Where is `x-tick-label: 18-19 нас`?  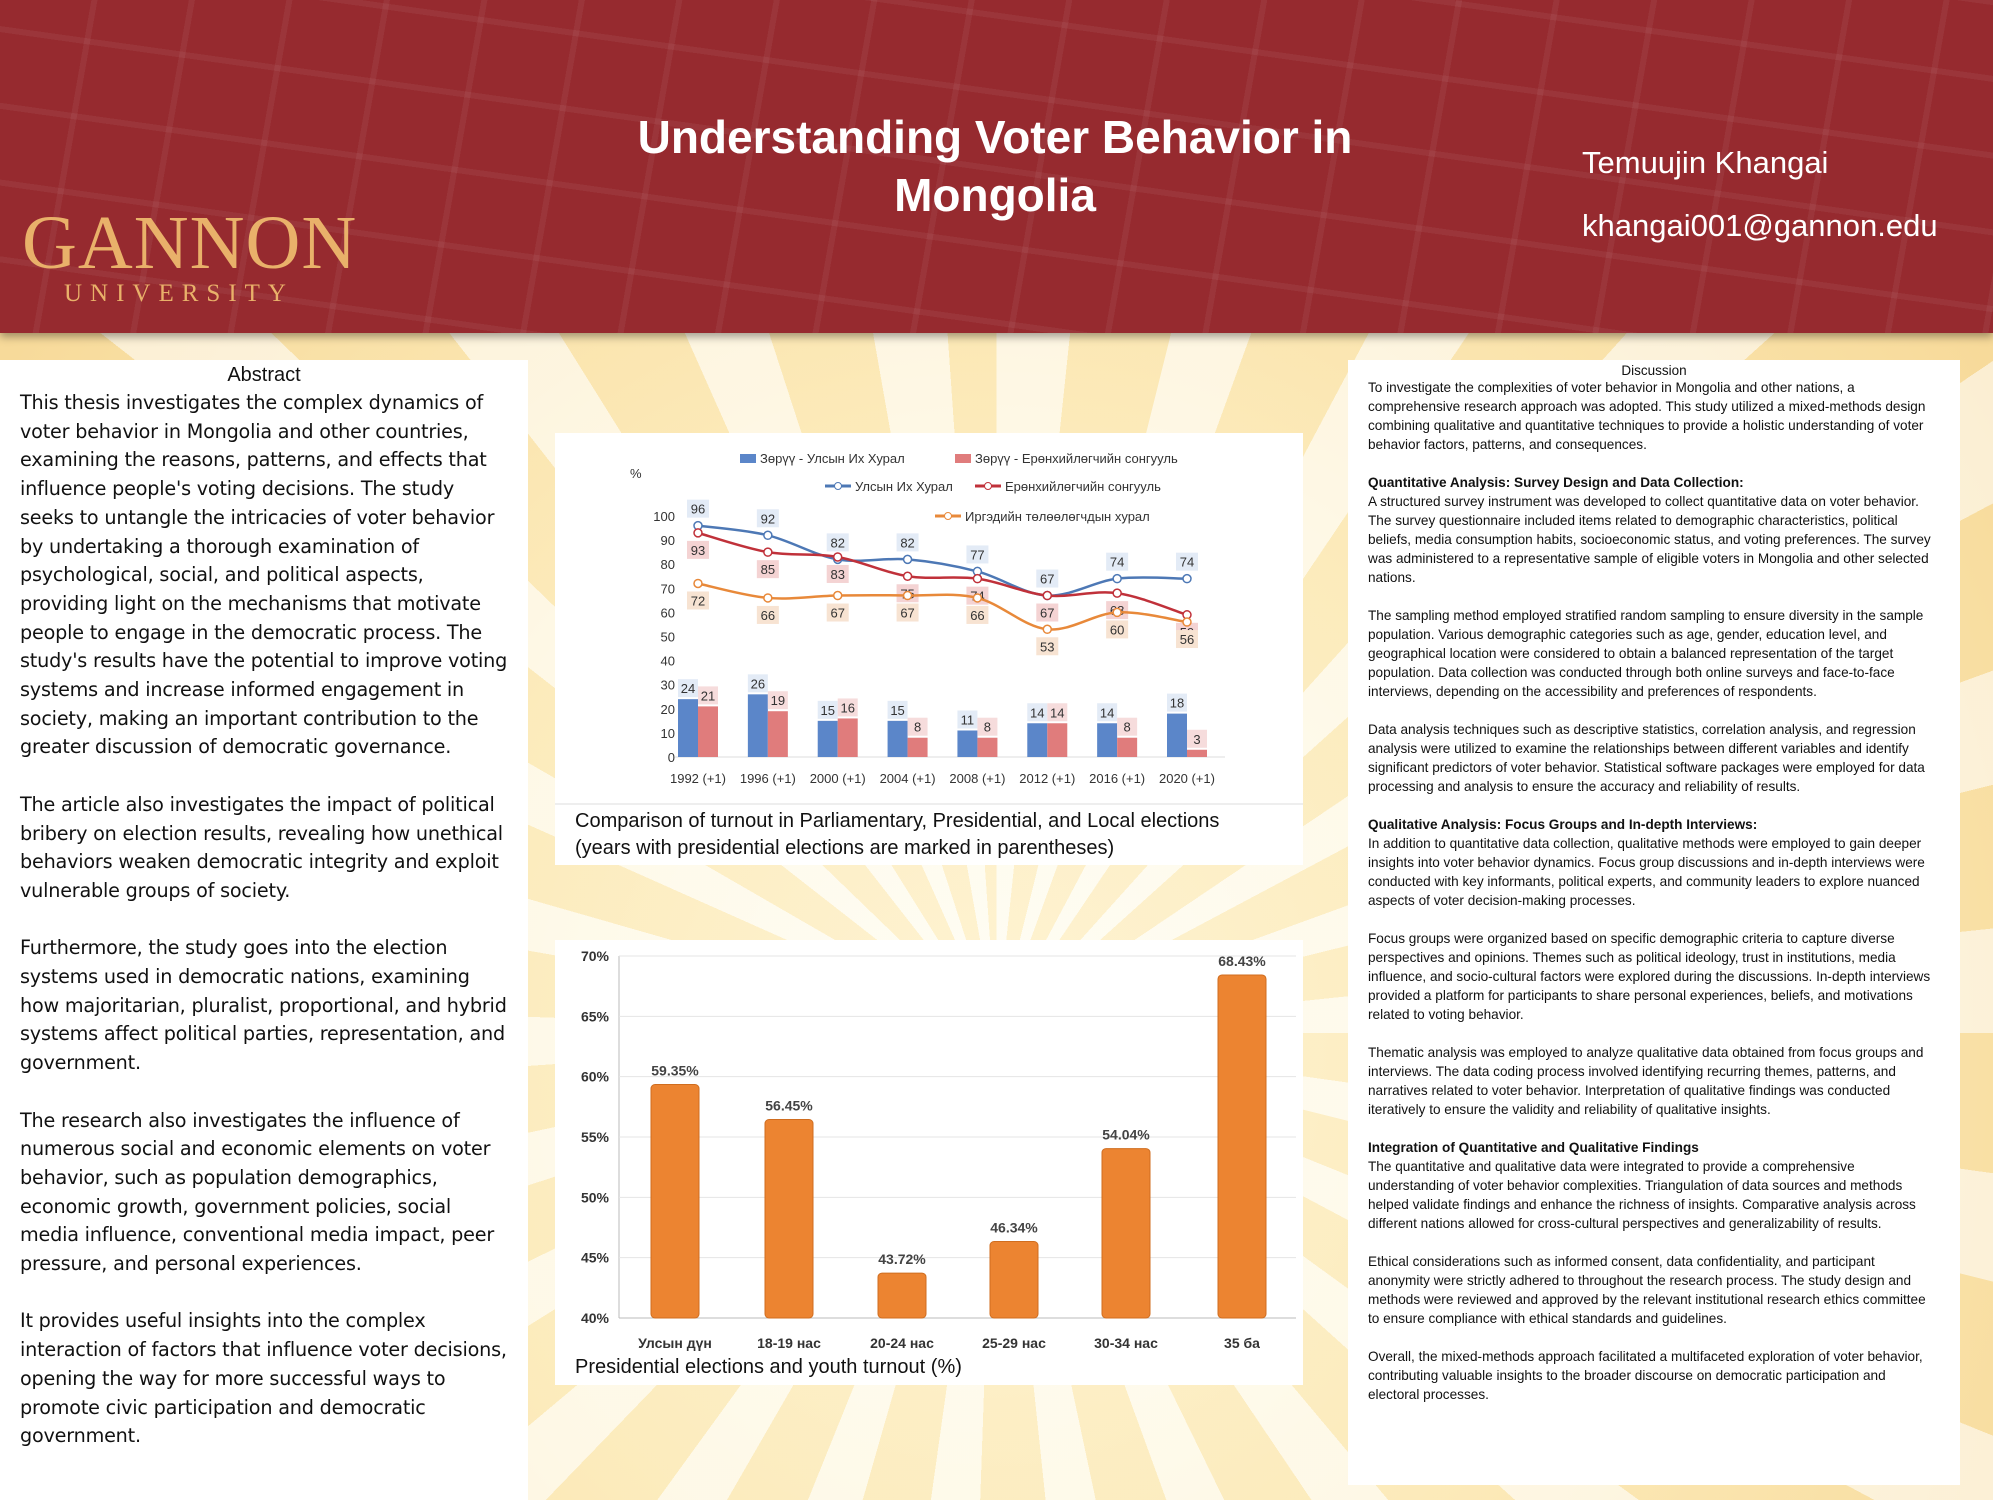 x-tick-label: 18-19 нас is located at coordinates (789, 1343).